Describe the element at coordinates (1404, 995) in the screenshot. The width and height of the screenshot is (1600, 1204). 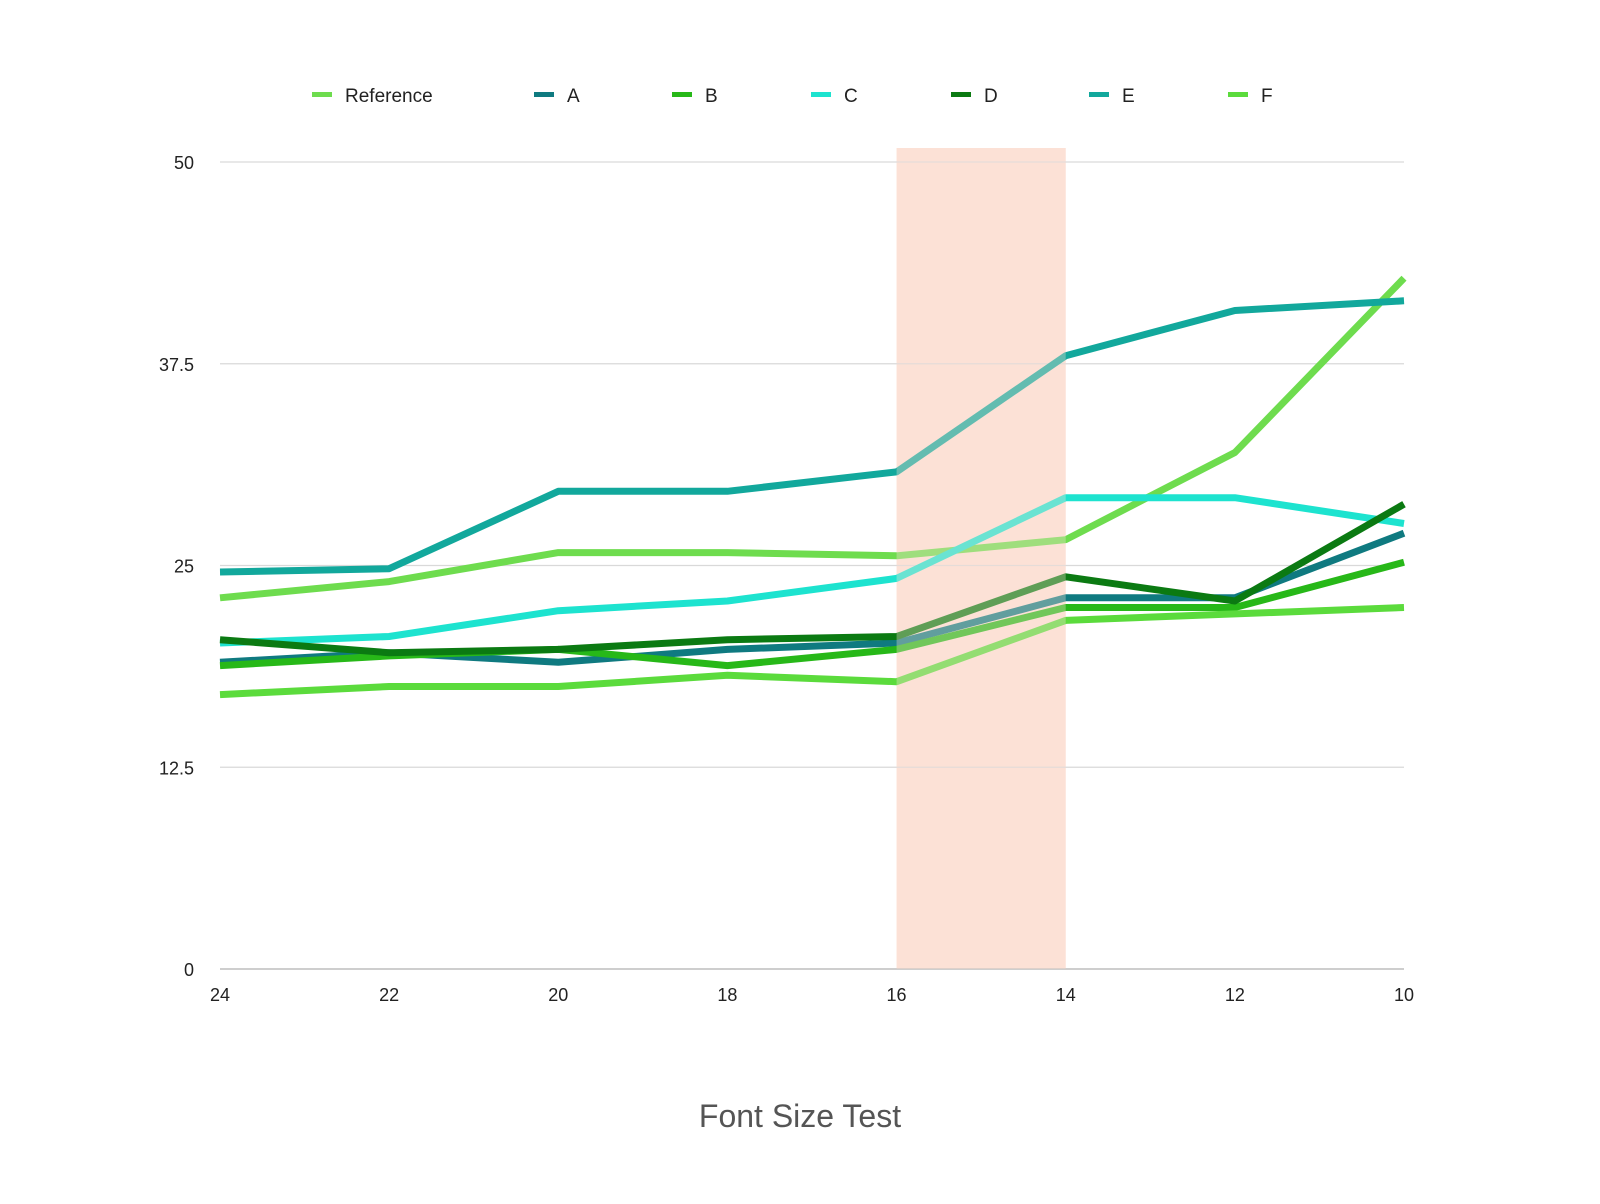
I see `x-tick-label: 10` at that location.